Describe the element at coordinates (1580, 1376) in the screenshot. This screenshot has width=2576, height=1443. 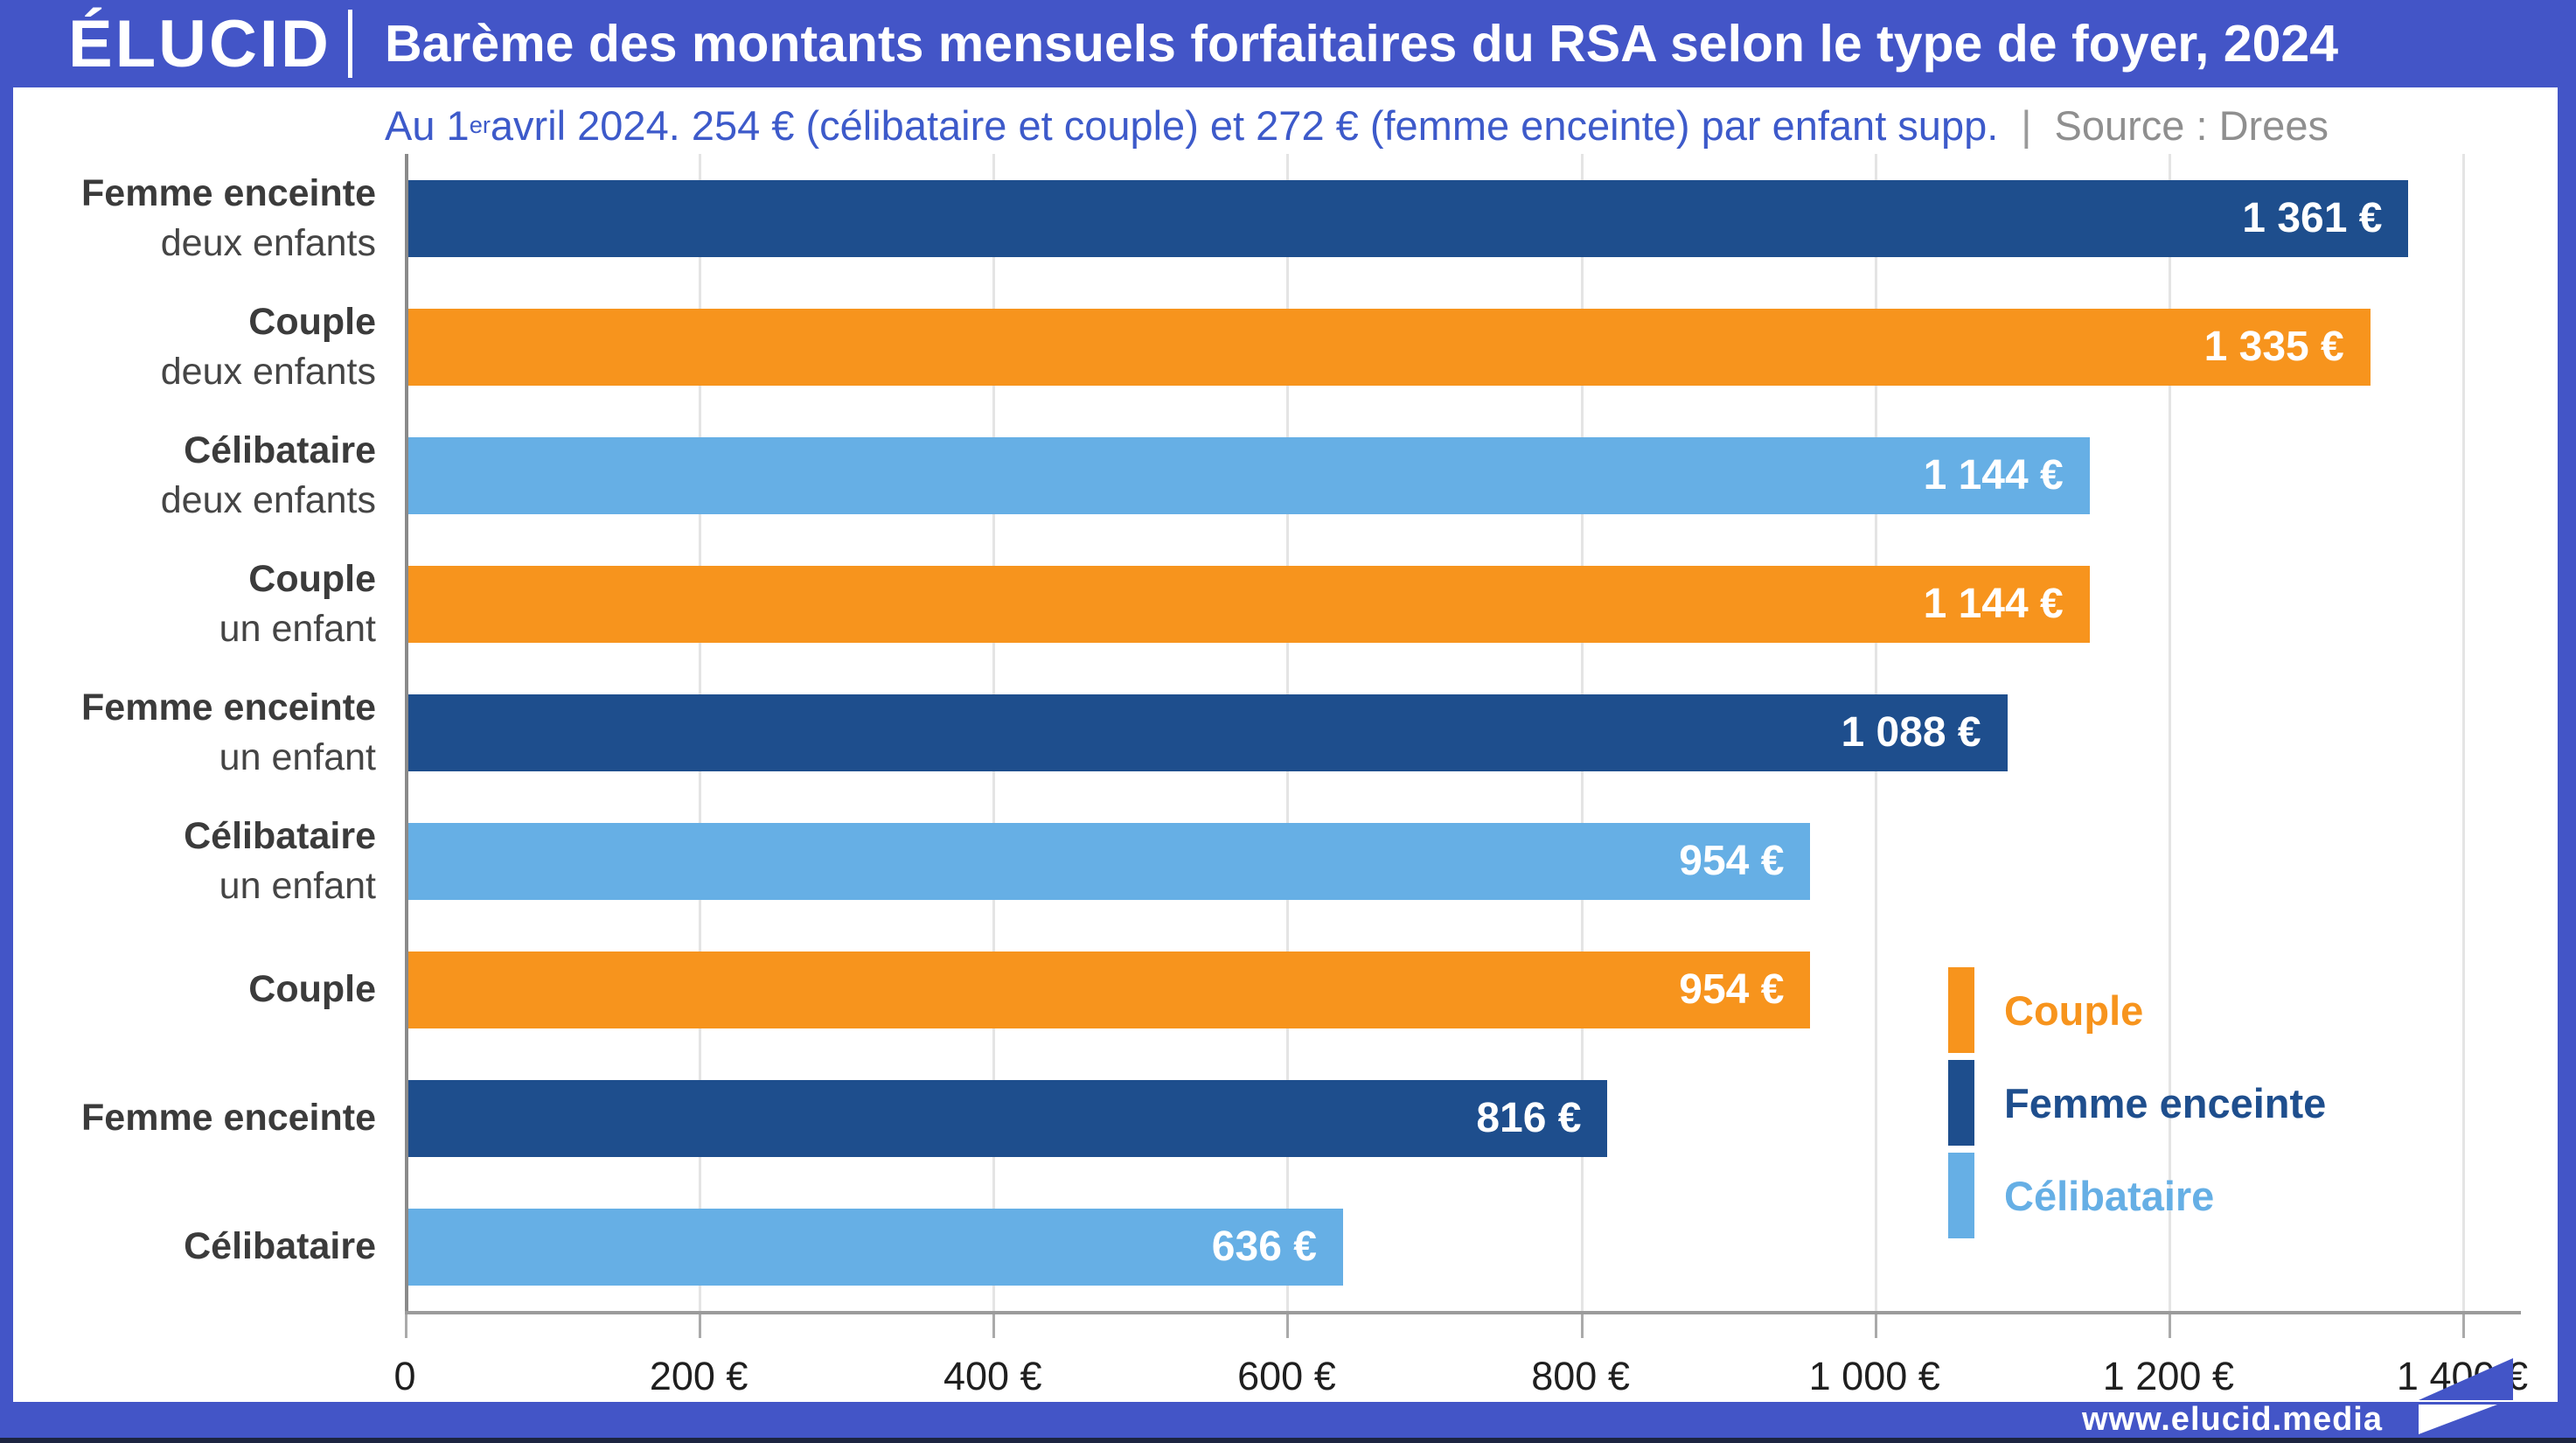
I see `axis-tick-label: 800 €` at that location.